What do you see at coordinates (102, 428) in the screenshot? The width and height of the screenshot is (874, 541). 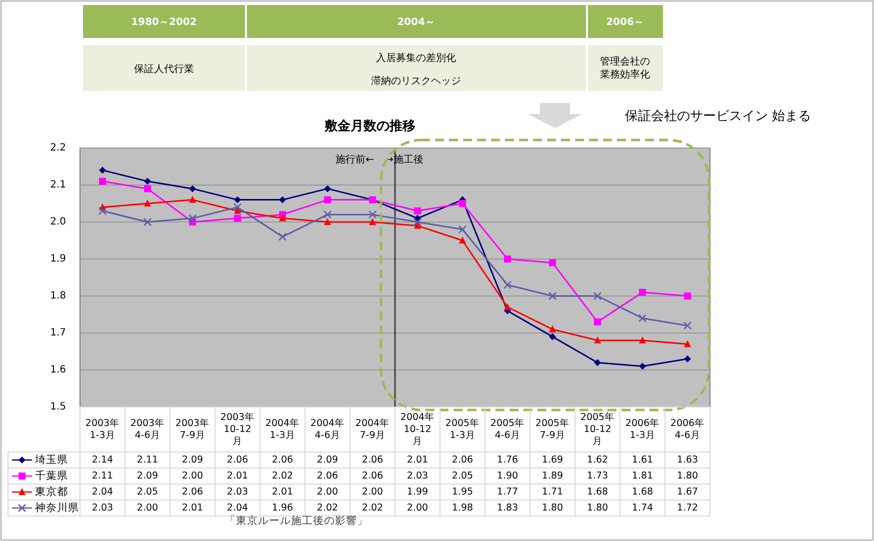 I see `x-tick-label: 2003年 1-3月` at bounding box center [102, 428].